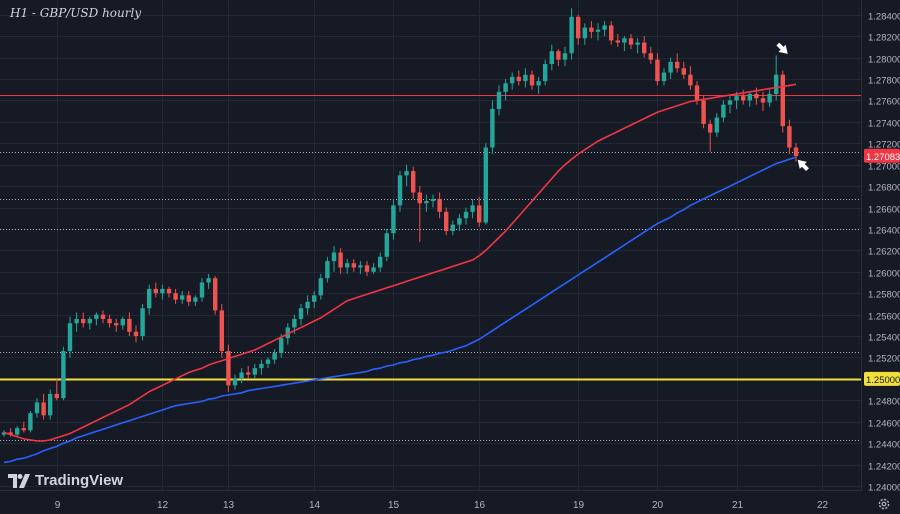  I want to click on annotation-arrows, so click(792, 107).